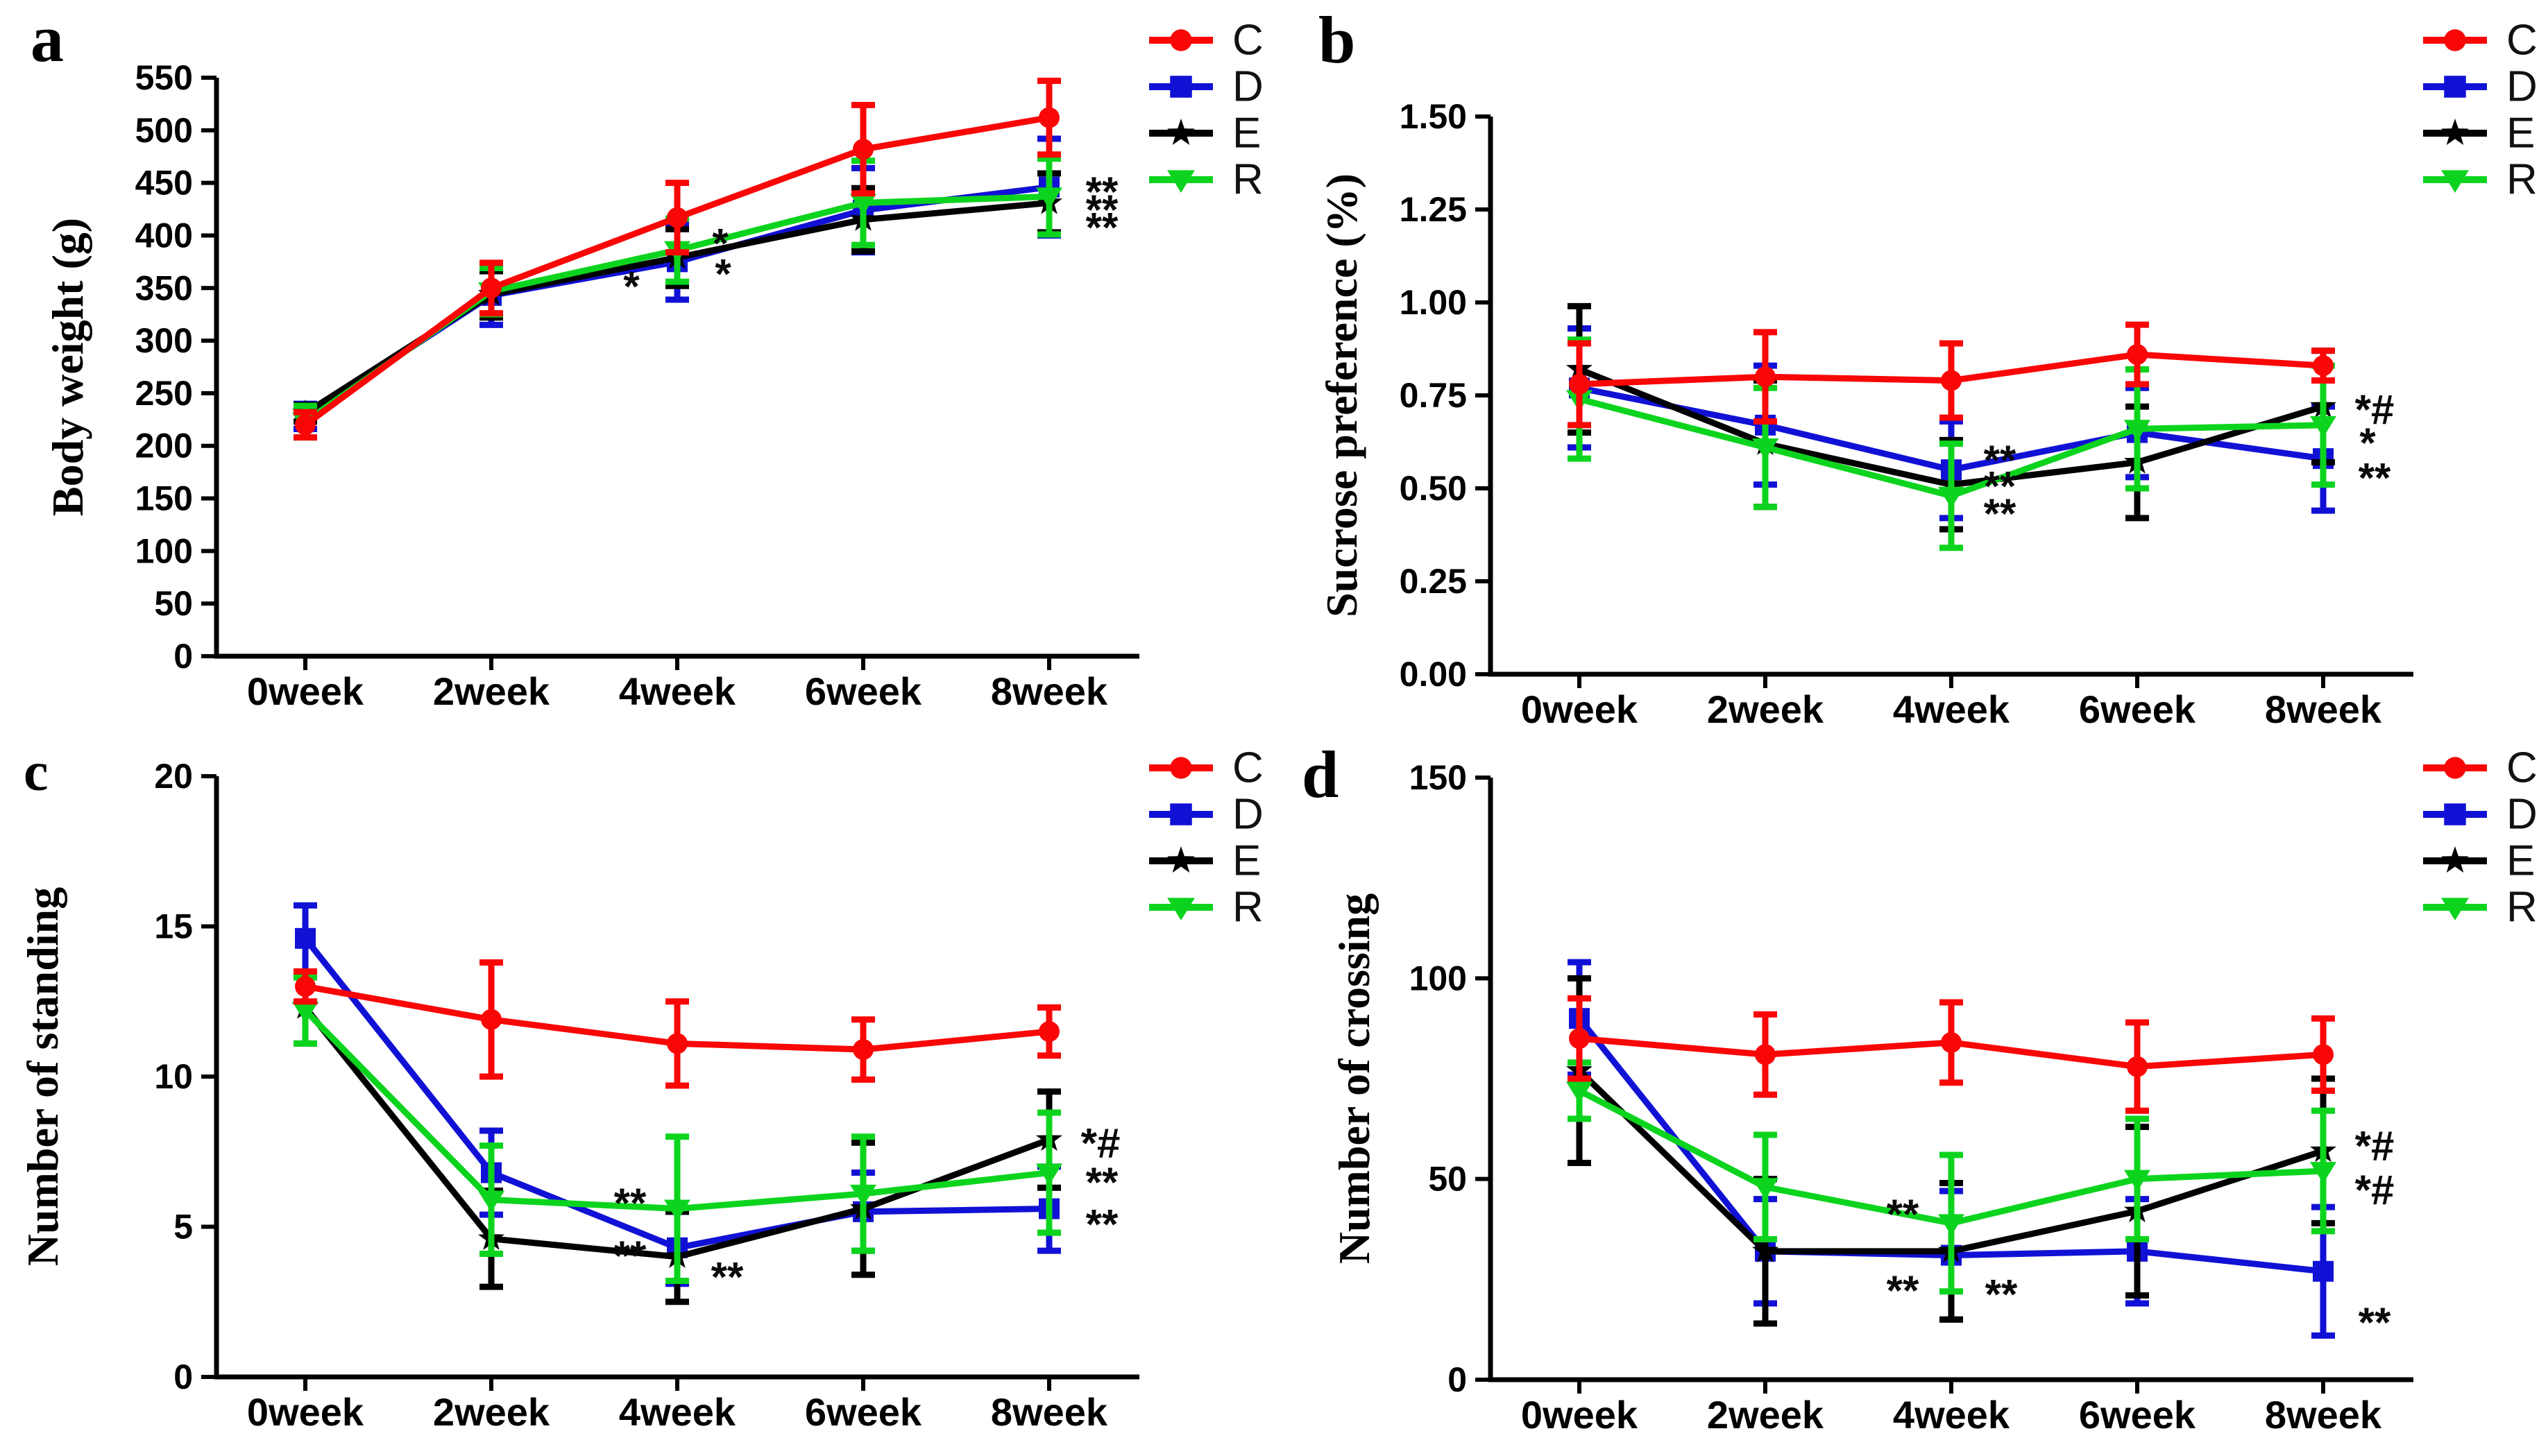  I want to click on y-tick-label: 200, so click(164, 446).